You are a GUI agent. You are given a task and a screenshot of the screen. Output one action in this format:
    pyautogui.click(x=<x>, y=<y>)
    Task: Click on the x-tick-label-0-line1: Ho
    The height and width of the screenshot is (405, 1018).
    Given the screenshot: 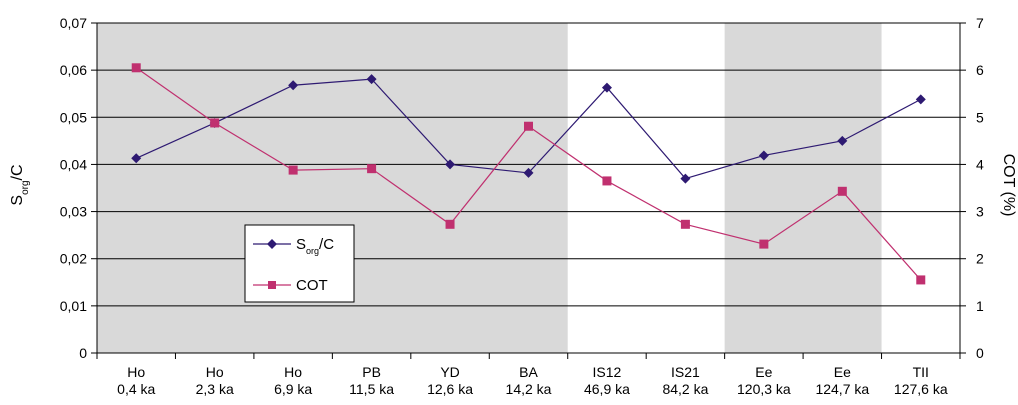 What is the action you would take?
    pyautogui.click(x=136, y=372)
    